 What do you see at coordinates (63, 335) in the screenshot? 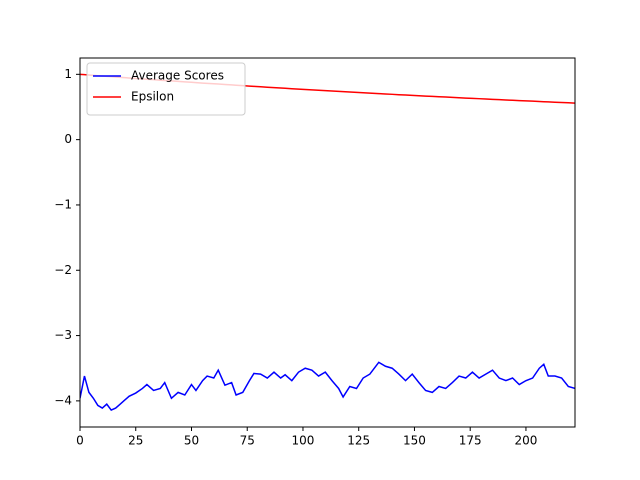
I see `y-tick-label: −3` at bounding box center [63, 335].